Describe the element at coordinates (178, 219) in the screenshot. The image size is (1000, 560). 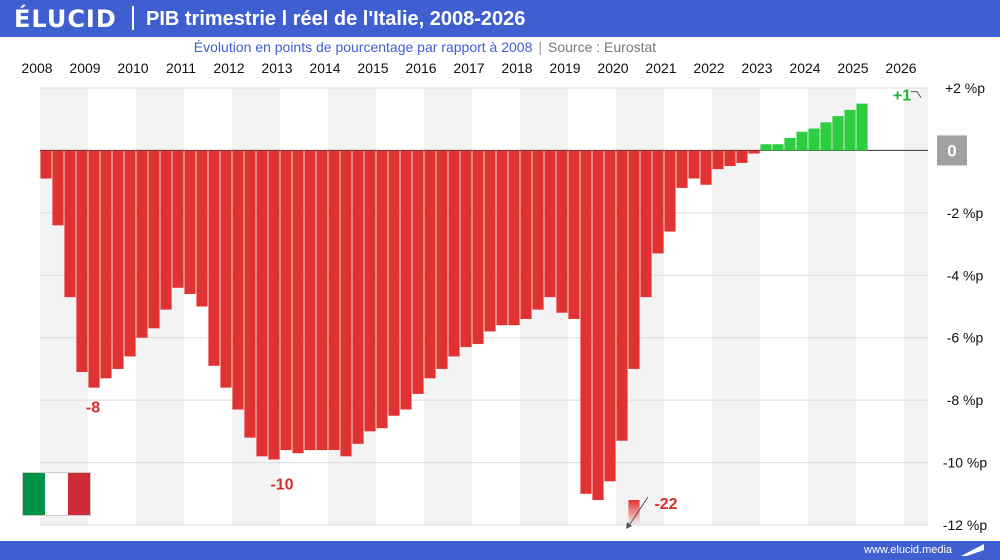
I see `bar-2010-T4` at that location.